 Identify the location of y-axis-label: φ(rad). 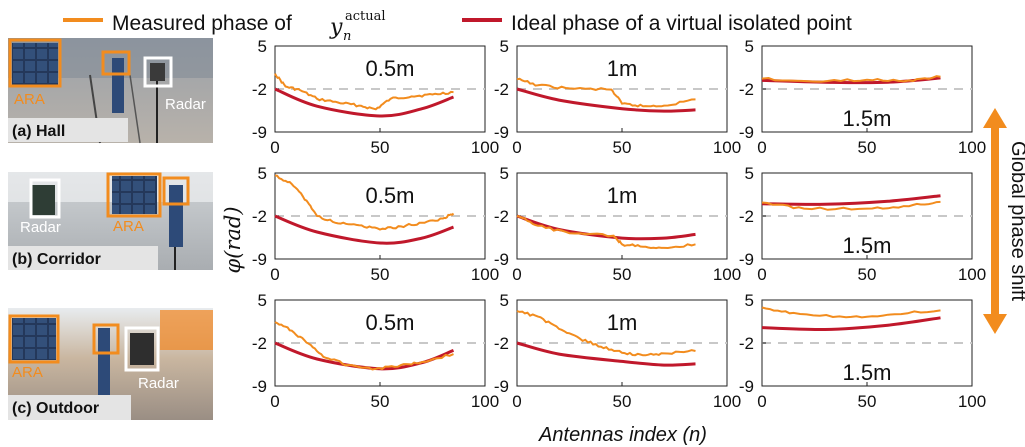
(233, 239).